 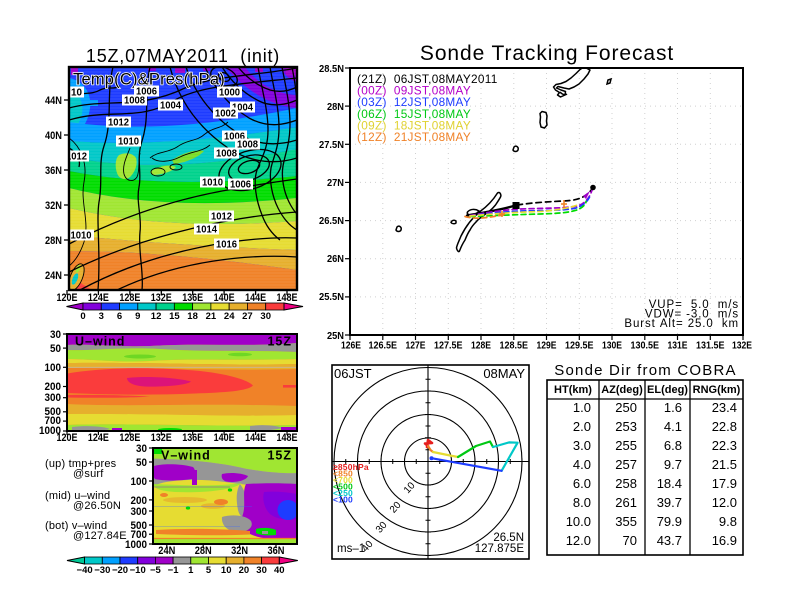 What do you see at coordinates (234, 137) in the screenshot?
I see `svg-text: 1006` at bounding box center [234, 137].